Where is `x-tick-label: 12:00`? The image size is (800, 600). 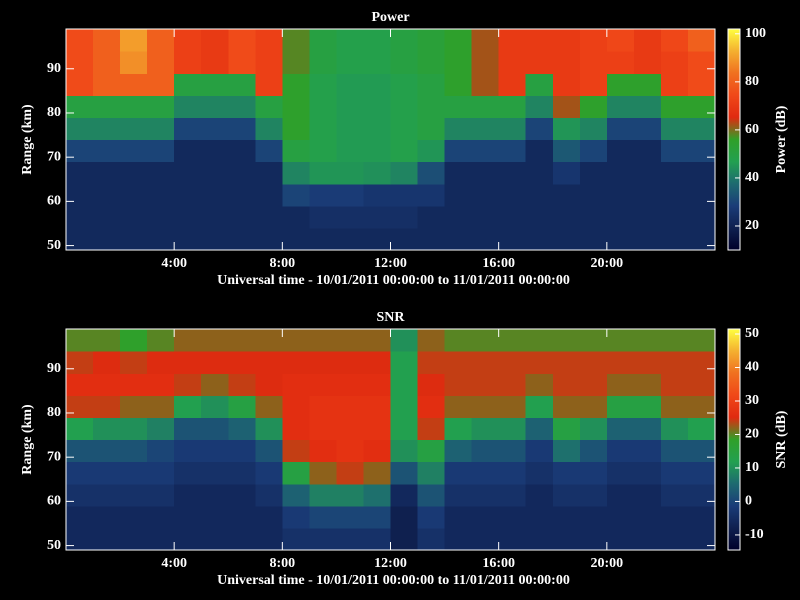
x-tick-label: 12:00 is located at coordinates (390, 563).